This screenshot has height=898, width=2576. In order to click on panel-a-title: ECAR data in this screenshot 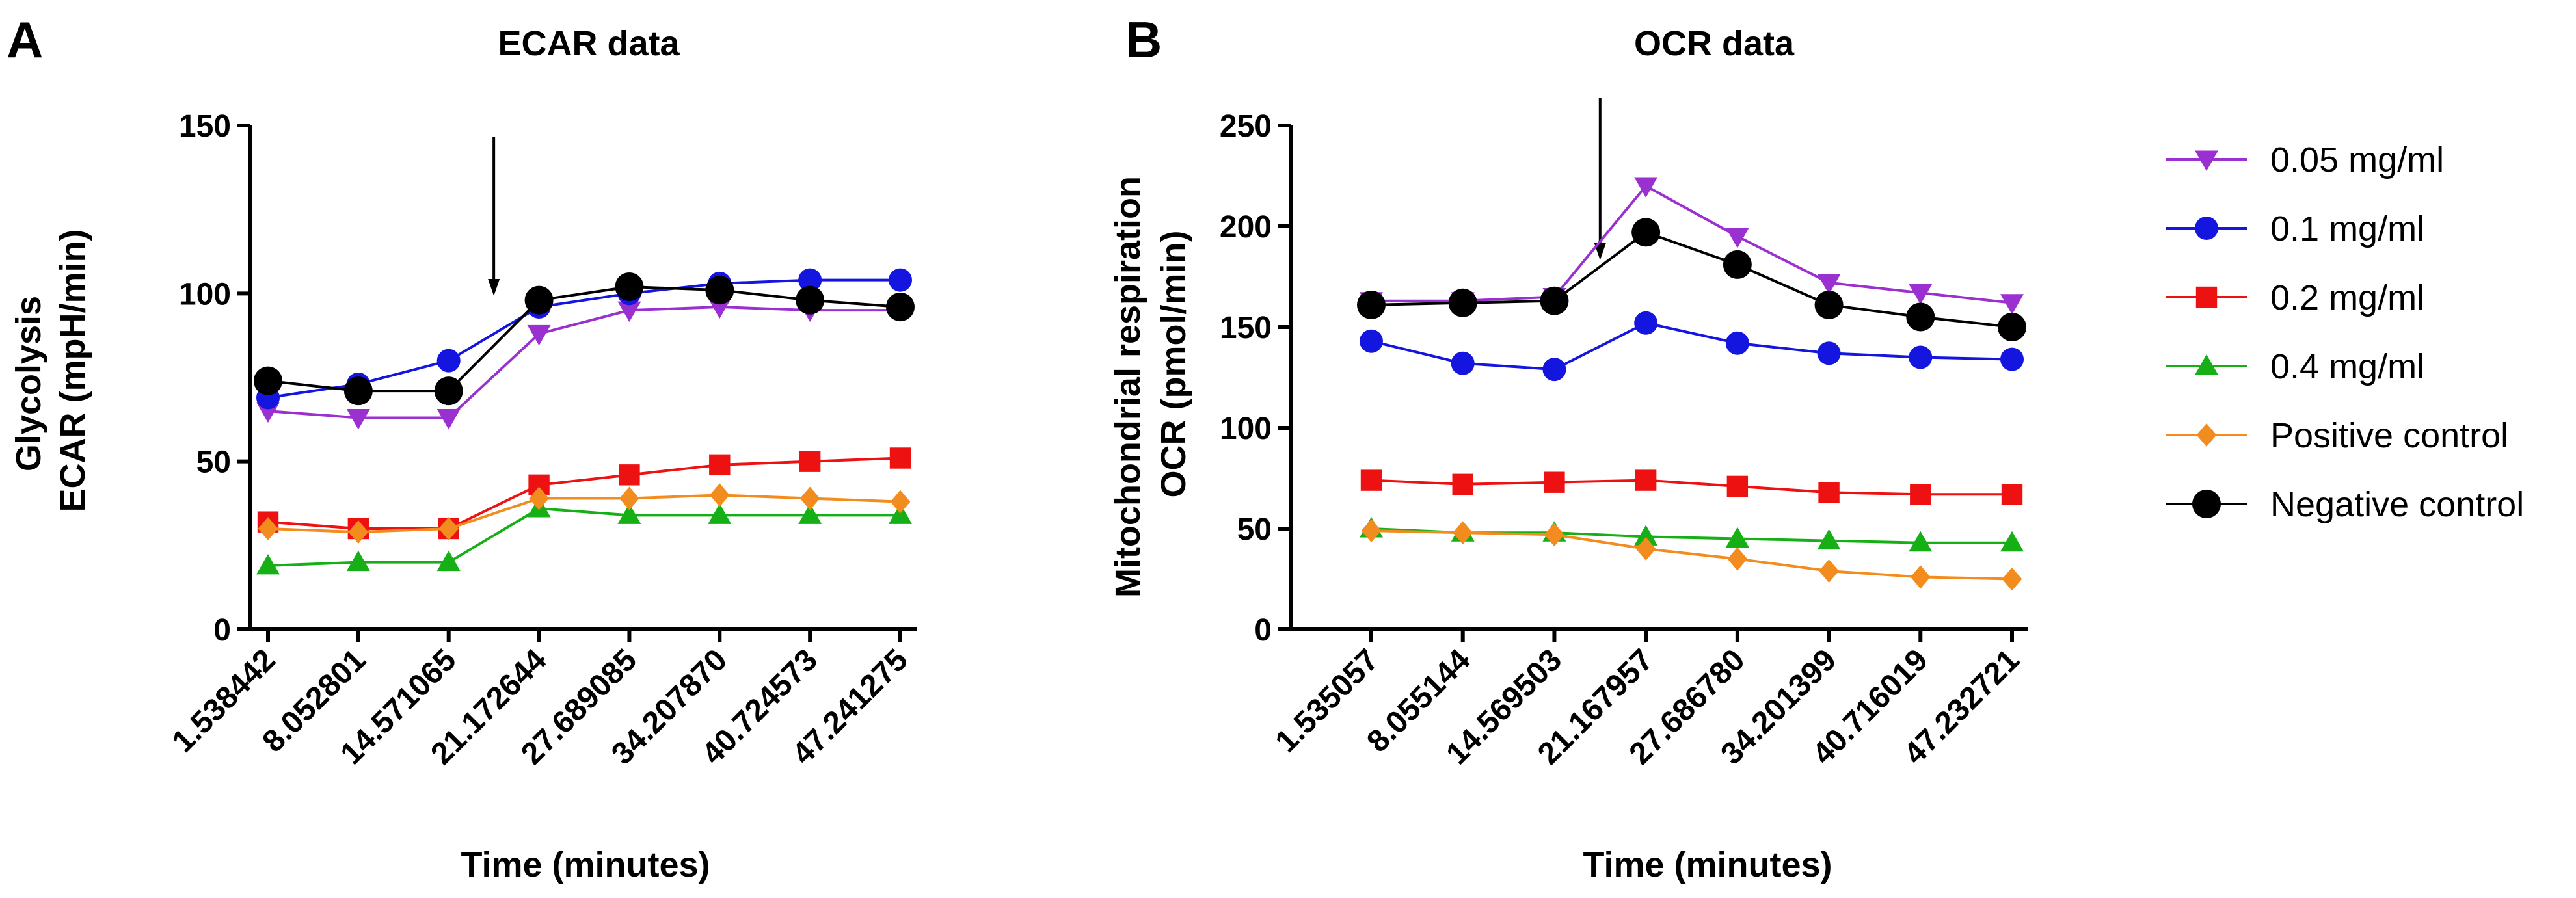, I will do `click(589, 43)`.